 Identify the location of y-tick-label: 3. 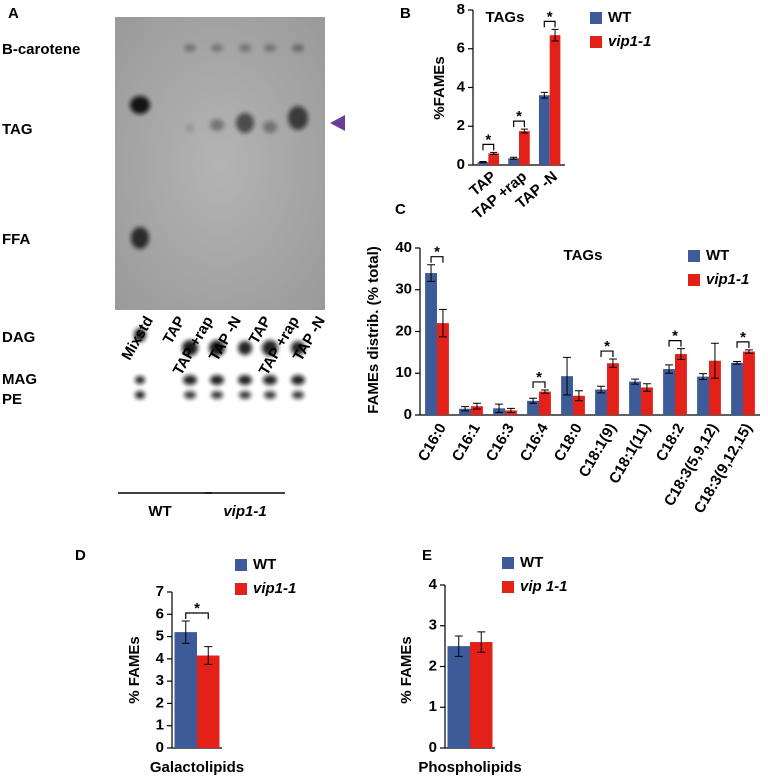
(160, 680).